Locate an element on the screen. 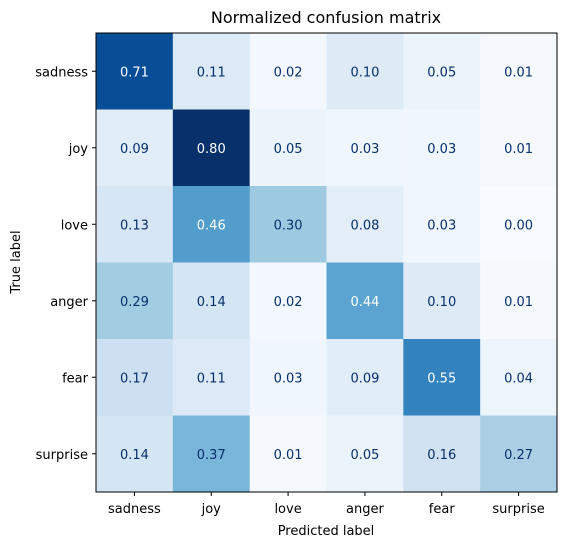 The image size is (567, 547). matrix-cell-anger-surprise is located at coordinates (519, 301).